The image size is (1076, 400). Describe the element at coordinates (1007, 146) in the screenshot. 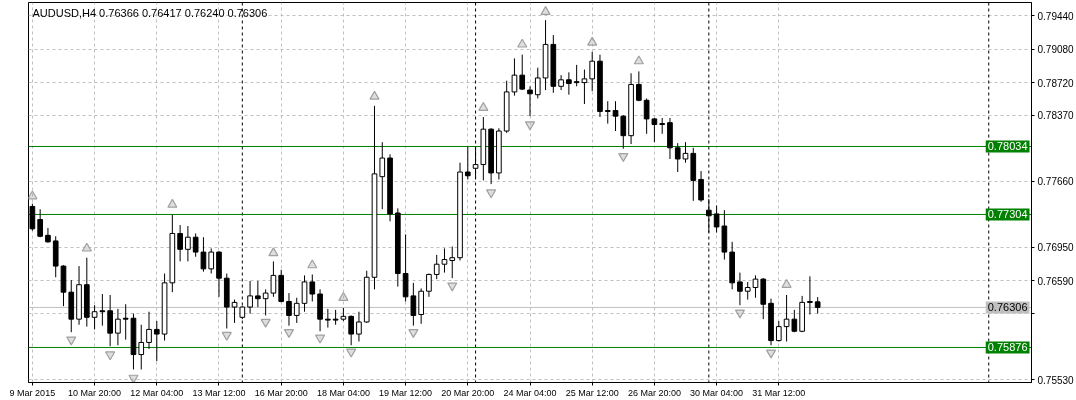

I see `ref-line-label: 0.78034` at that location.